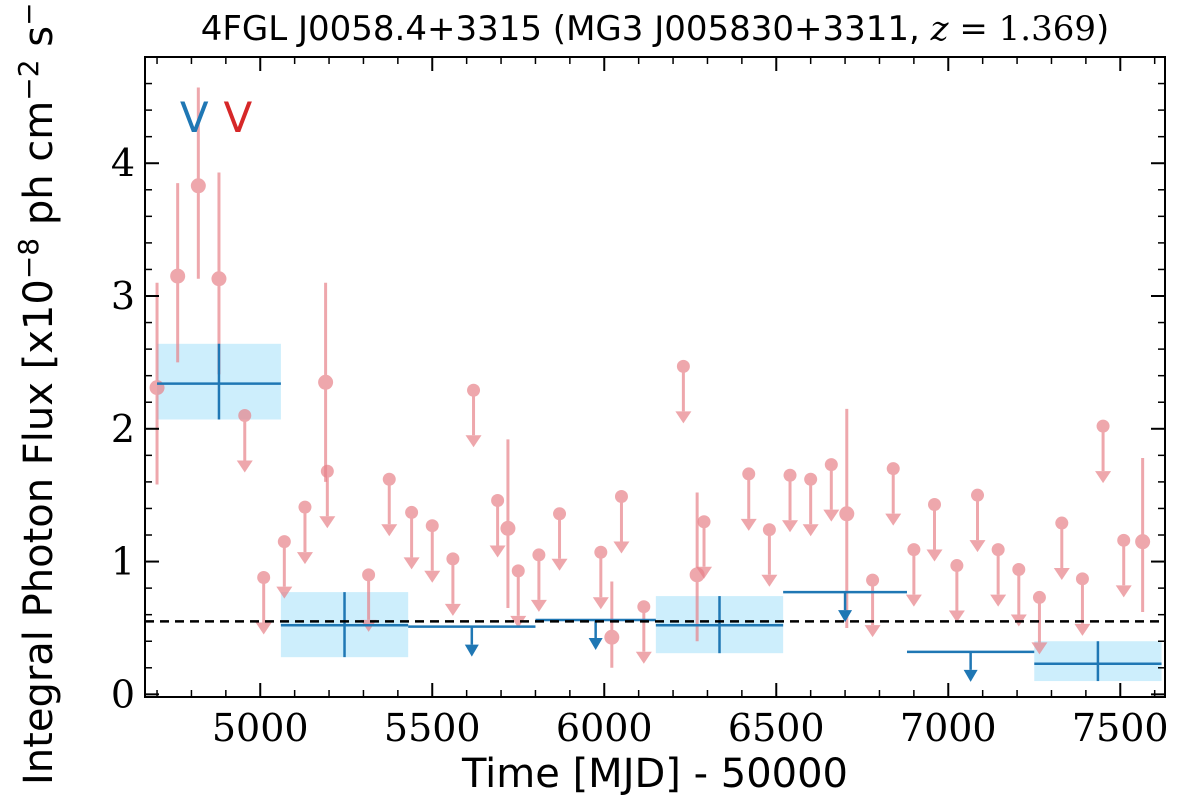 This screenshot has height=800, width=1200. I want to click on y-axis-label: Integral Photon Flux [x10−8 ph cm−2 s−1], so click(37, 392).